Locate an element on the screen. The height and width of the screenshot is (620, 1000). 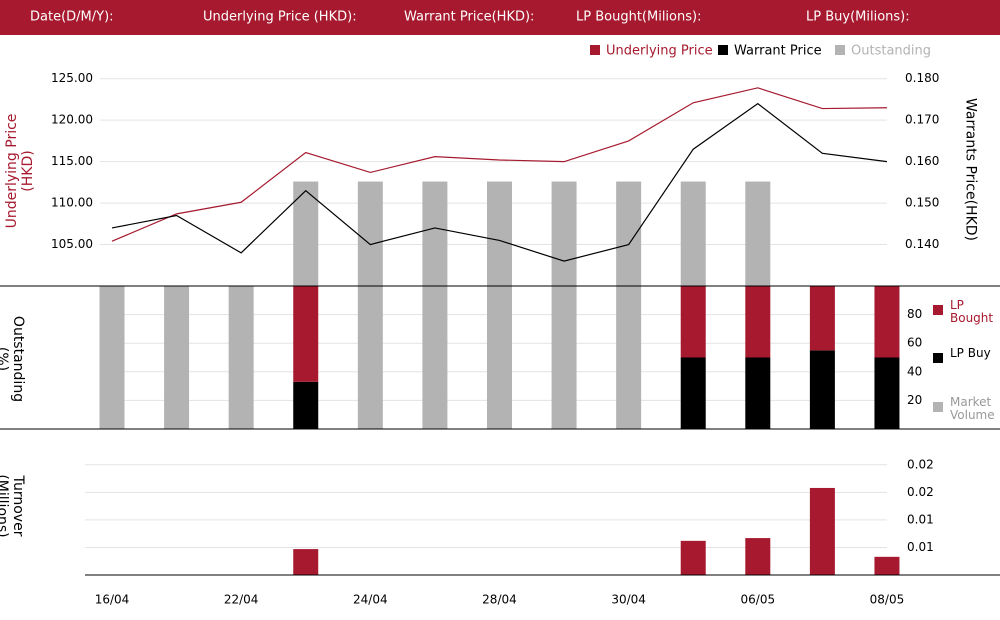
tick-label: 0.140 is located at coordinates (922, 244).